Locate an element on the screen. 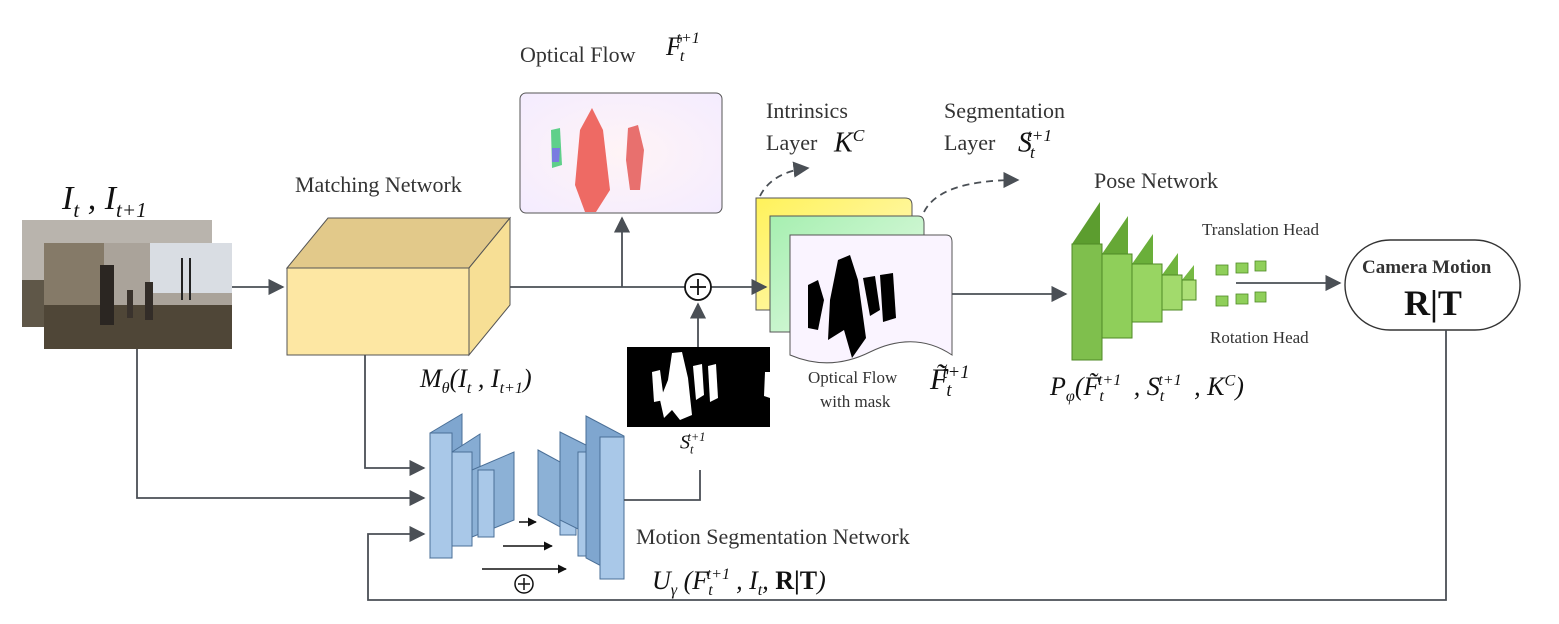 The width and height of the screenshot is (1559, 624). pose-function: Pφ(F̃tt+1 , Stt+1 , KC) is located at coordinates (1147, 389).